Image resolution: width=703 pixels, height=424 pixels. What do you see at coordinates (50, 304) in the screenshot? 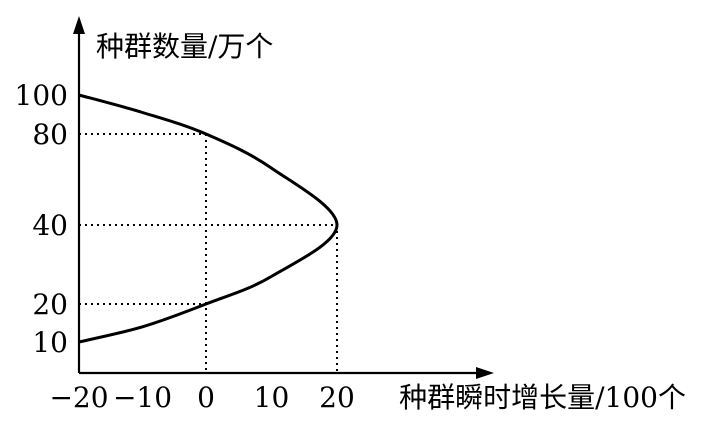
I see `y-tick-label: 20` at bounding box center [50, 304].